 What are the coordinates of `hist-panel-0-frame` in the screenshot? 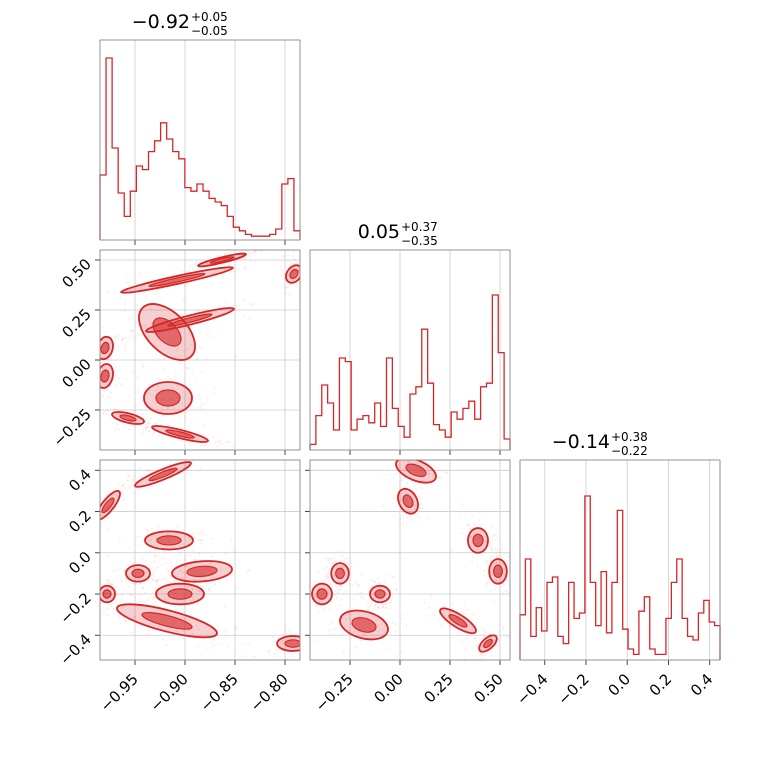 It's located at (200, 140).